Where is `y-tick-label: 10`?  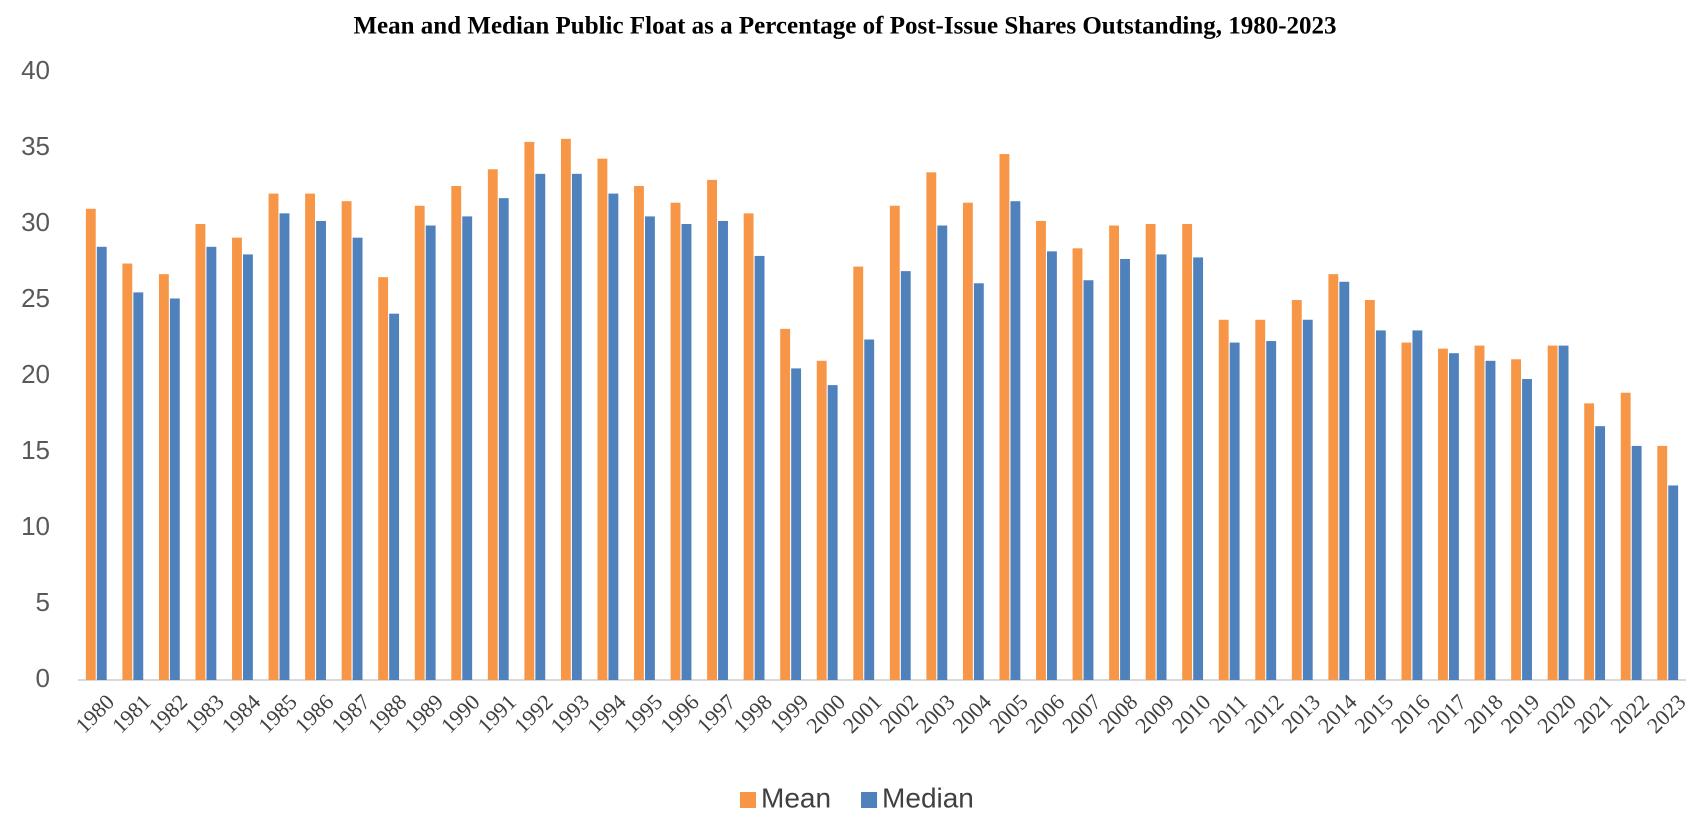
y-tick-label: 10 is located at coordinates (35, 526).